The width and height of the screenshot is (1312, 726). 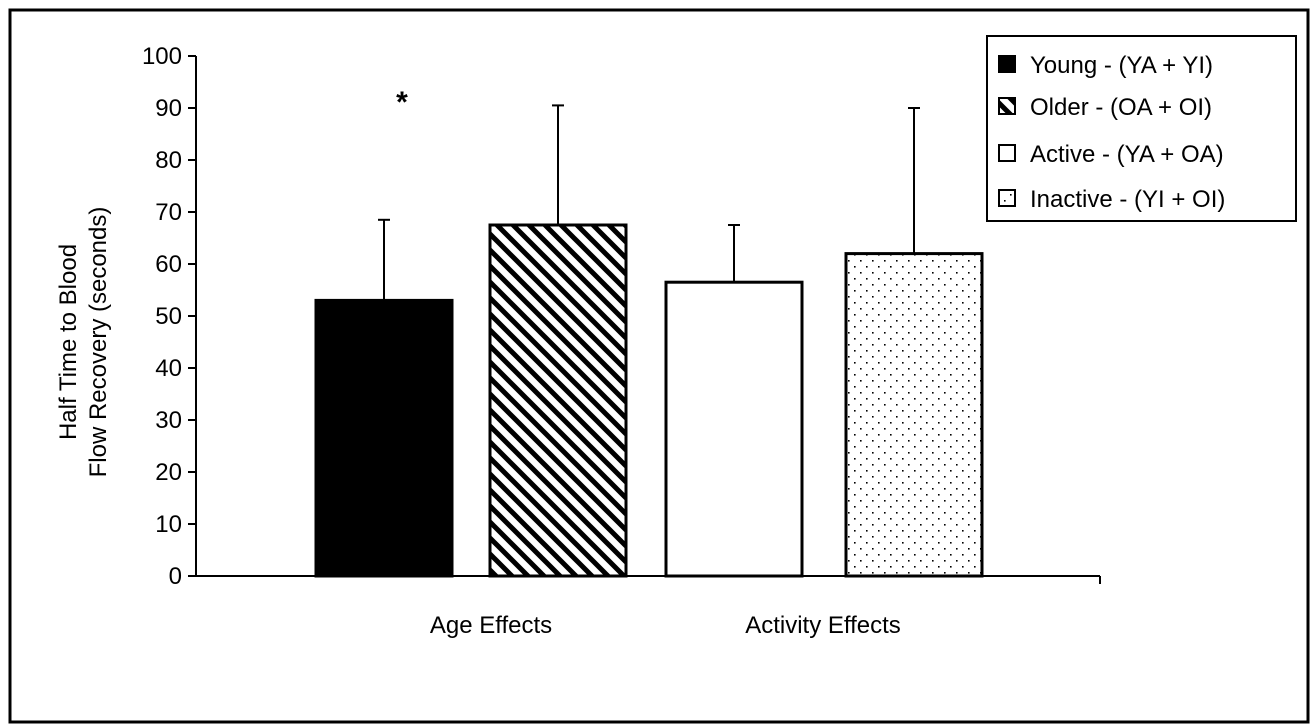 I want to click on legend-swatch-active, so click(x=1007, y=153).